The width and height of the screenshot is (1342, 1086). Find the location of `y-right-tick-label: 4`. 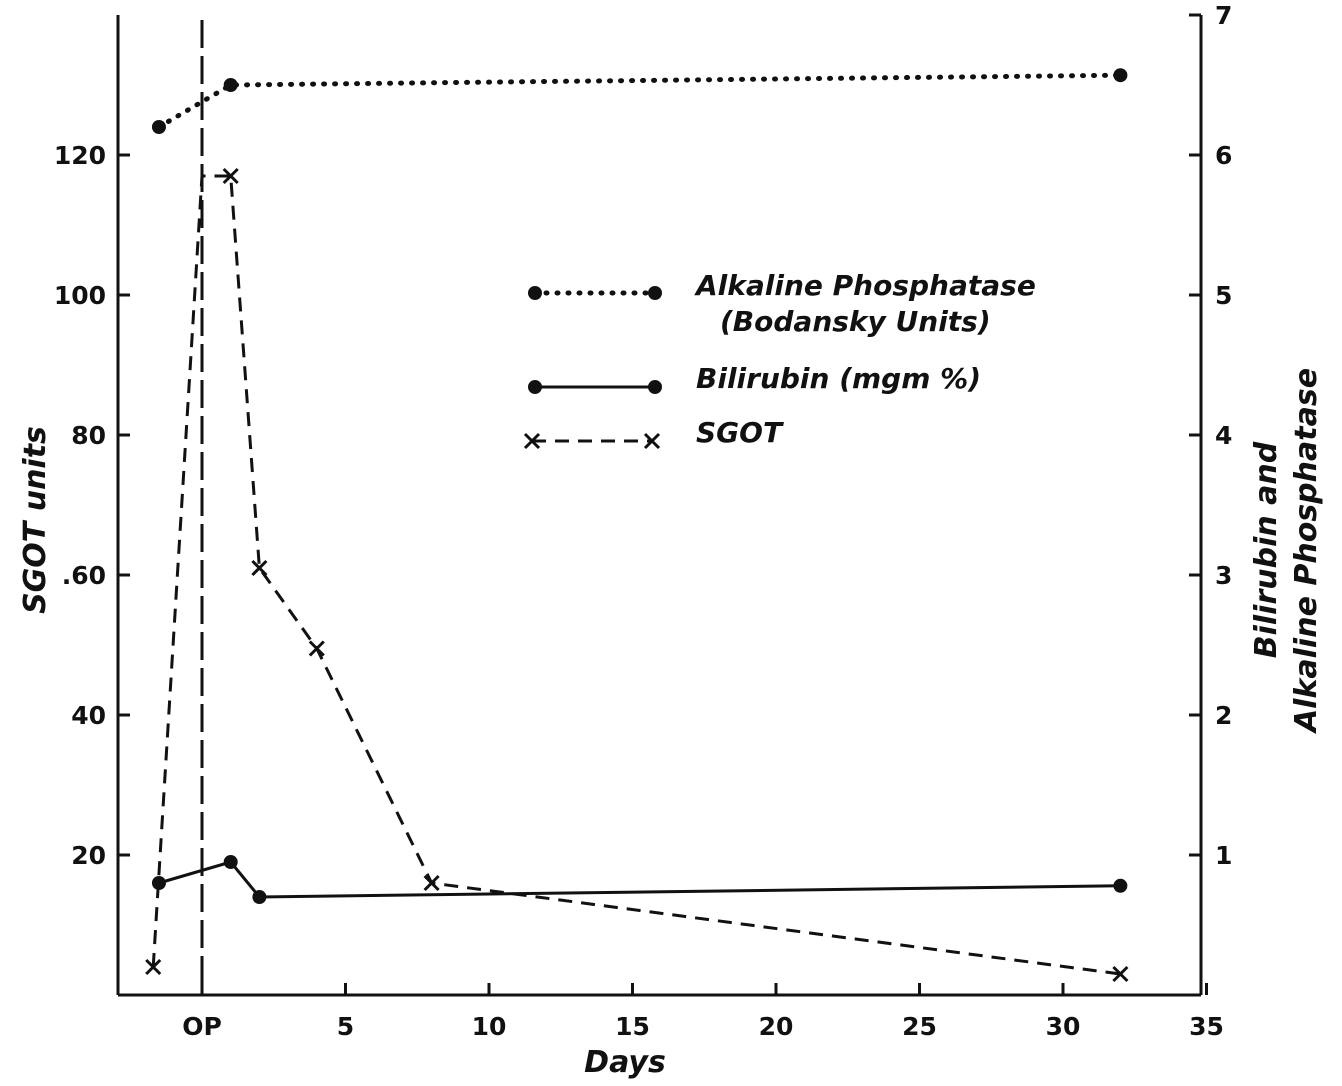

y-right-tick-label: 4 is located at coordinates (1223, 435).